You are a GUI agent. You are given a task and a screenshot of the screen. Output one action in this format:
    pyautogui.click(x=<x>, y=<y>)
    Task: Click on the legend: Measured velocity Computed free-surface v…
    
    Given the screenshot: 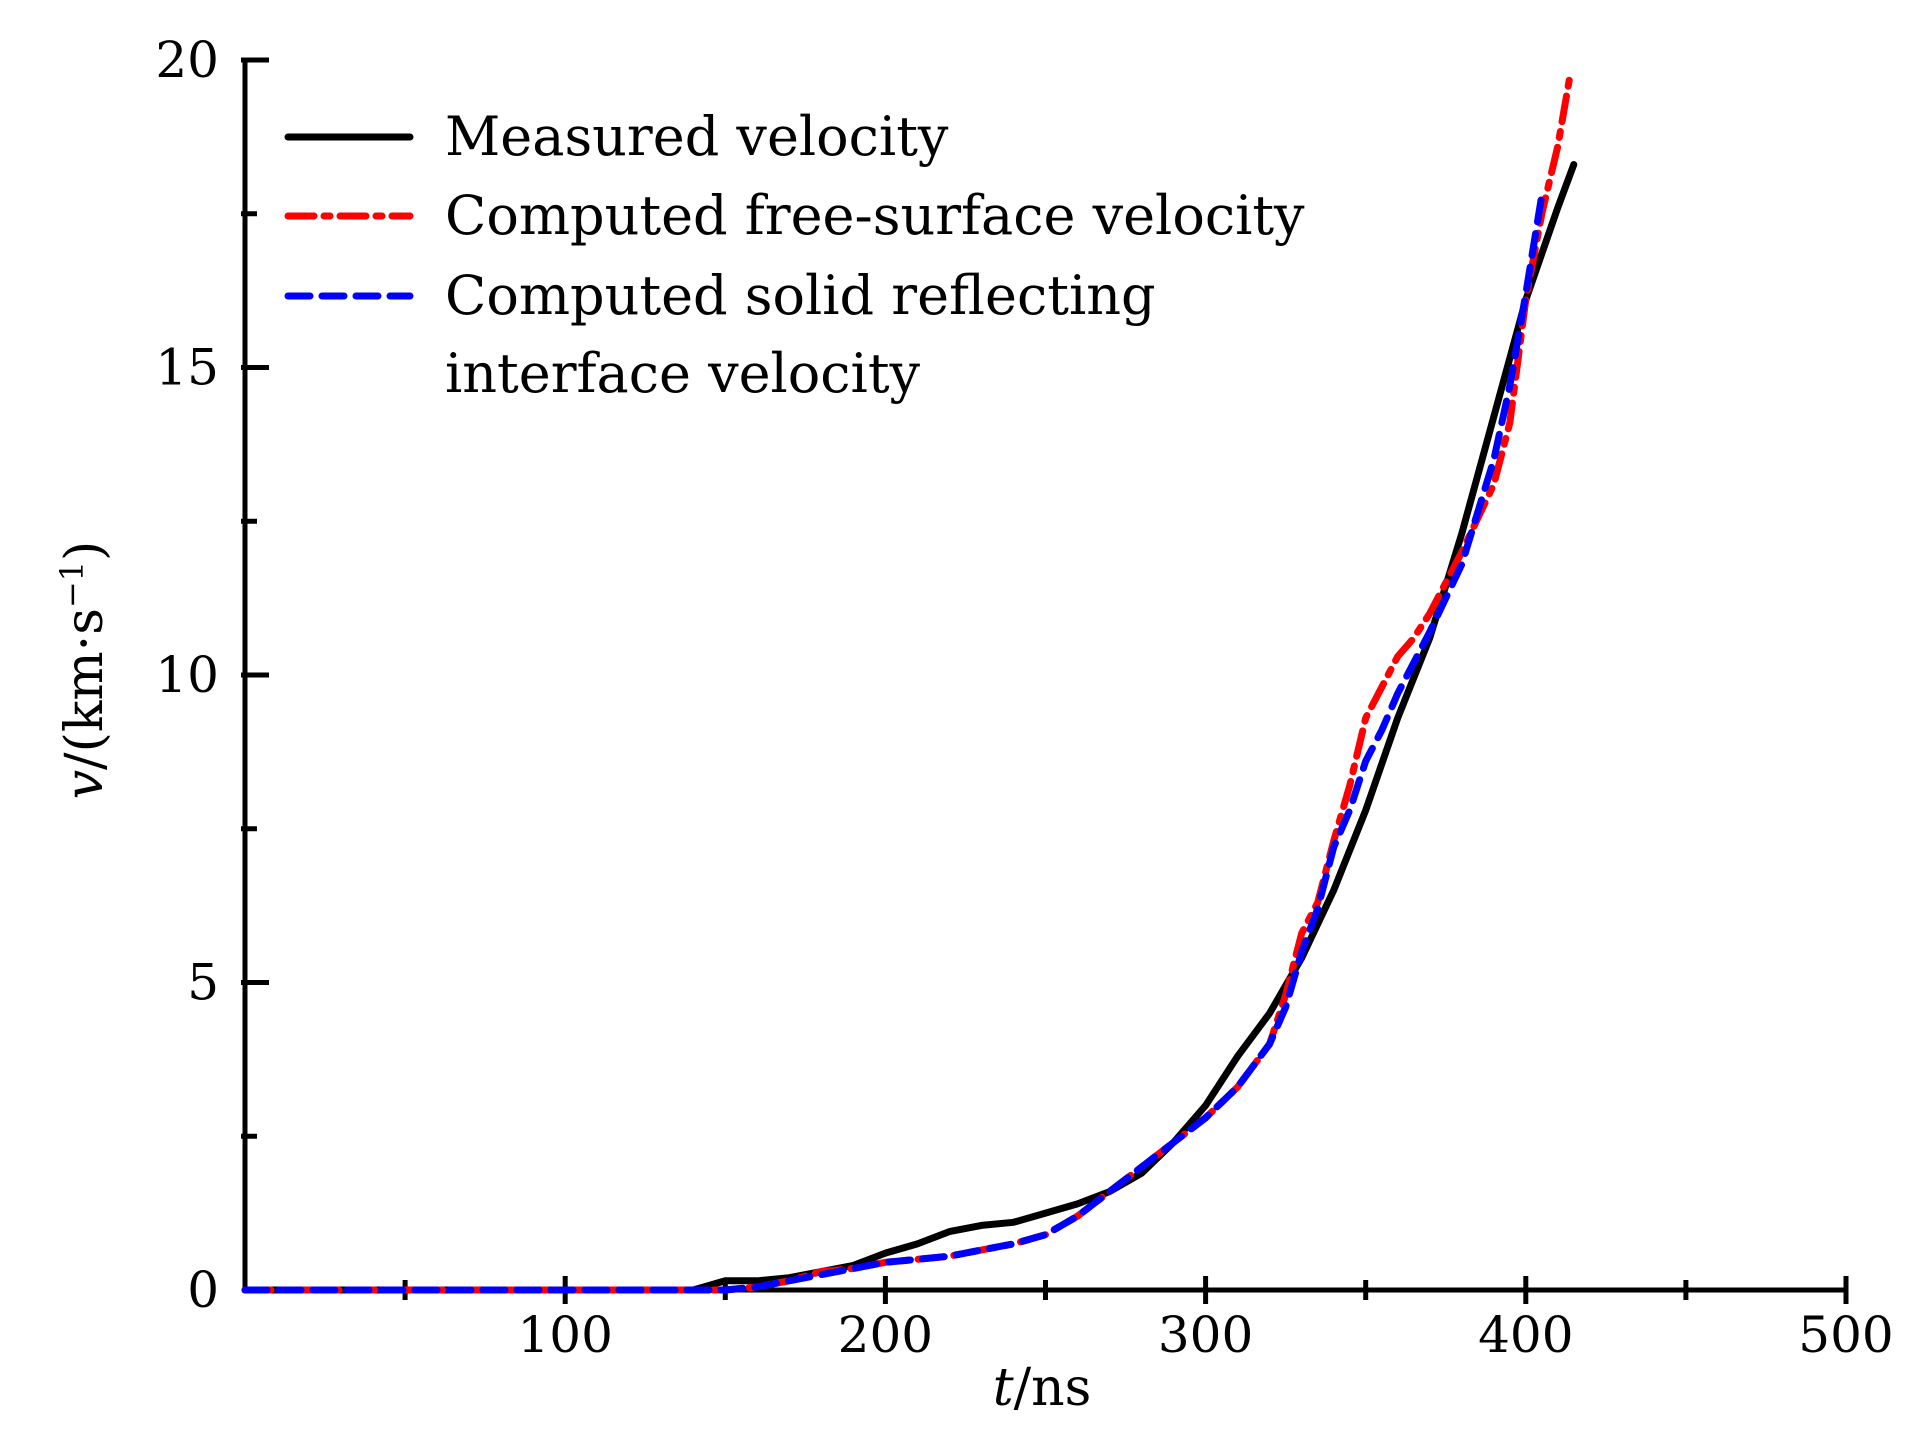 What is the action you would take?
    pyautogui.click(x=794, y=255)
    